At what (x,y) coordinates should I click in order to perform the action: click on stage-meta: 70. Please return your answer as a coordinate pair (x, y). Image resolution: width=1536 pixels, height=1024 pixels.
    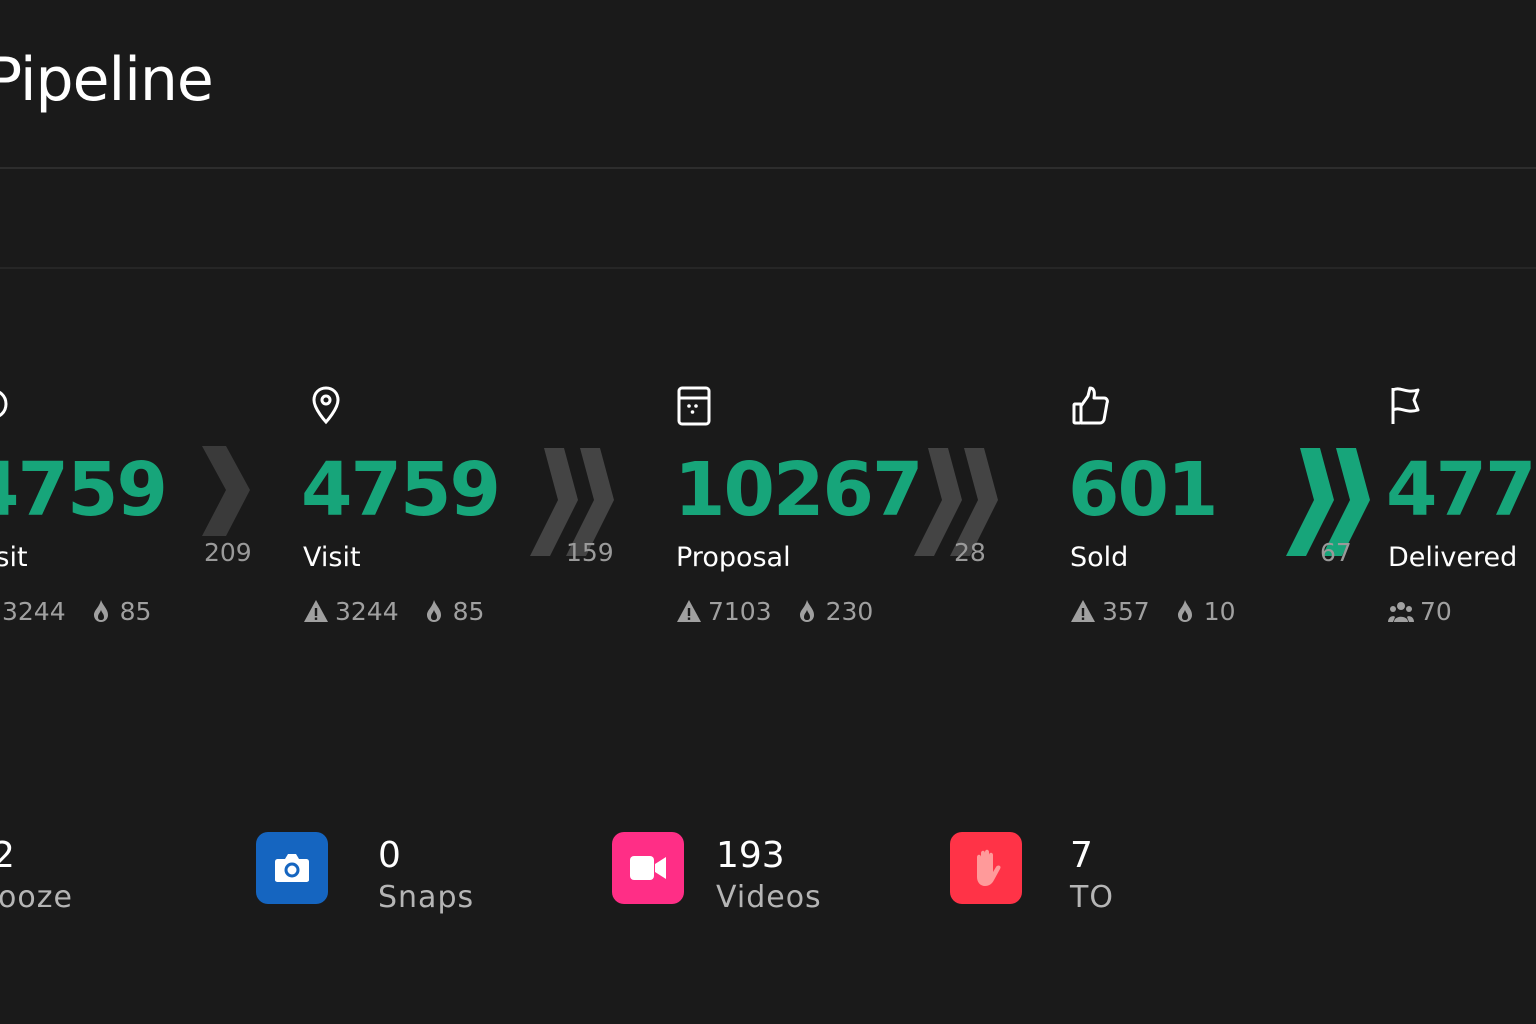
    Looking at the image, I should click on (1420, 611).